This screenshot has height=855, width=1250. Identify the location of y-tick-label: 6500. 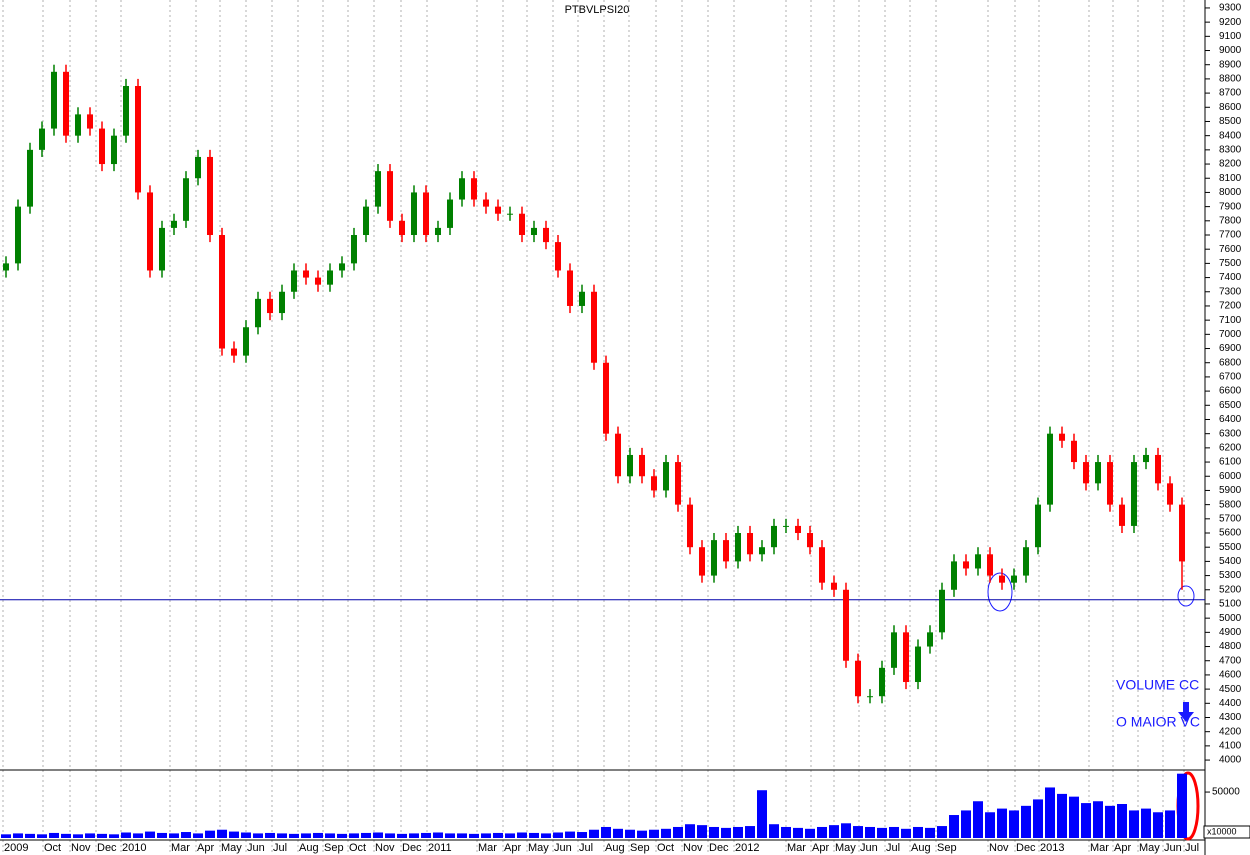
(1230, 405).